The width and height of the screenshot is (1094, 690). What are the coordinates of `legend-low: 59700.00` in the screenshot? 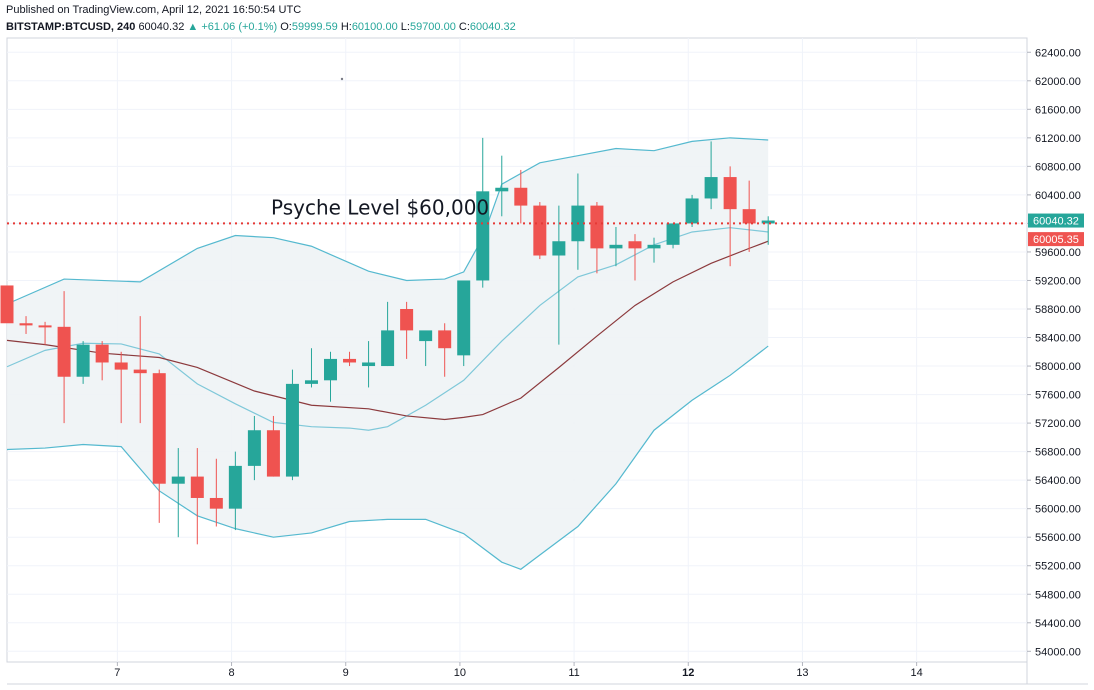 It's located at (432, 27).